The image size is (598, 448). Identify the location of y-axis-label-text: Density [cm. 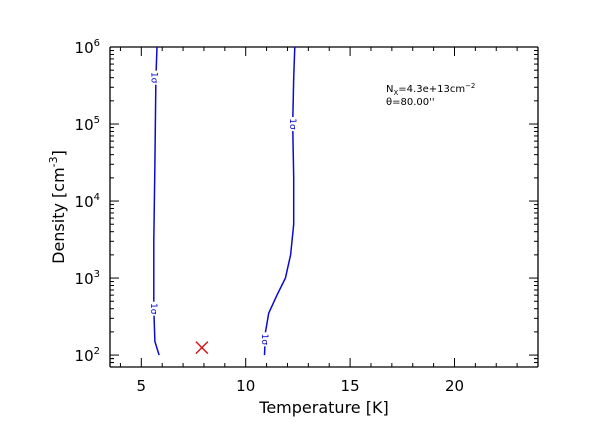
(58, 215).